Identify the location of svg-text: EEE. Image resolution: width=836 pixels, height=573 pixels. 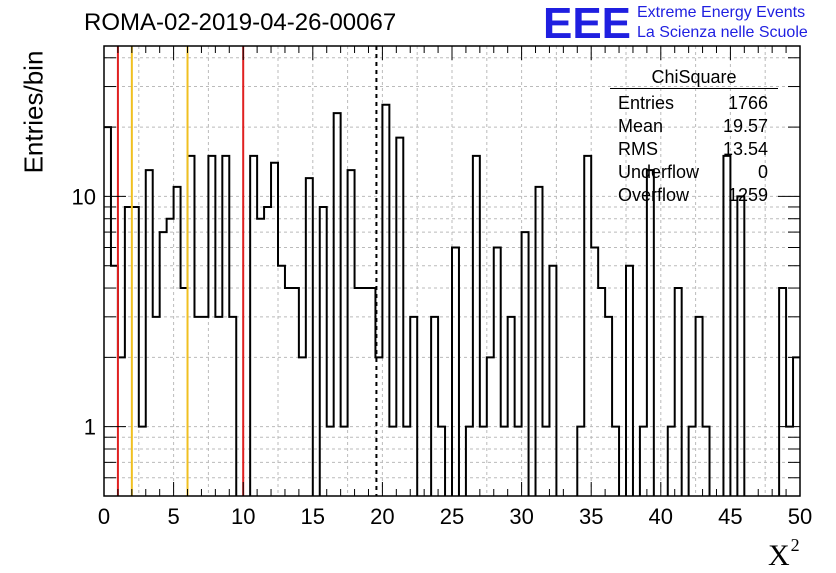
(587, 22).